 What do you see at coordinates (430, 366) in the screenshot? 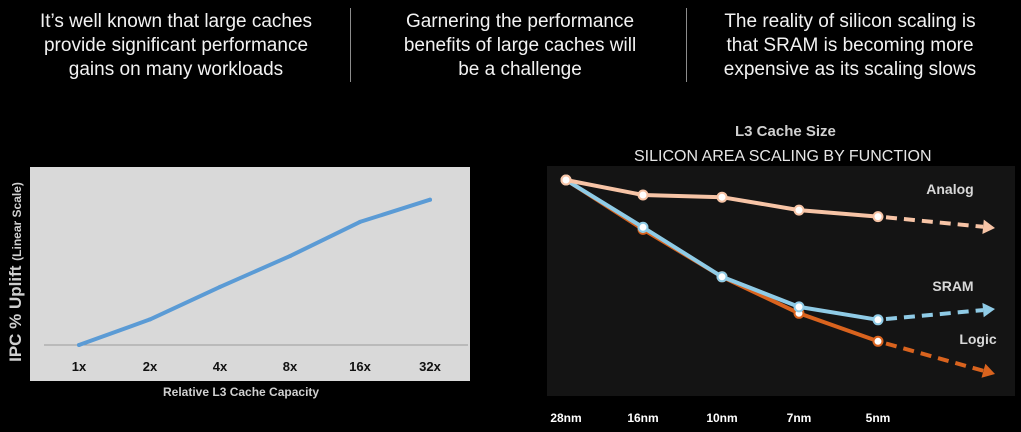
I see `ipc-chart-x-tick-32x: 32x` at bounding box center [430, 366].